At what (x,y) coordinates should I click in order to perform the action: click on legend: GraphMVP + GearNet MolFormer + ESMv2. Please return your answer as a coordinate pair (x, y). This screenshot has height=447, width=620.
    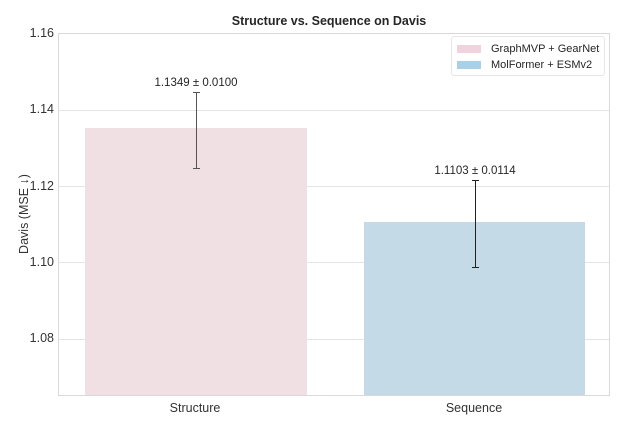
    Looking at the image, I should click on (528, 56).